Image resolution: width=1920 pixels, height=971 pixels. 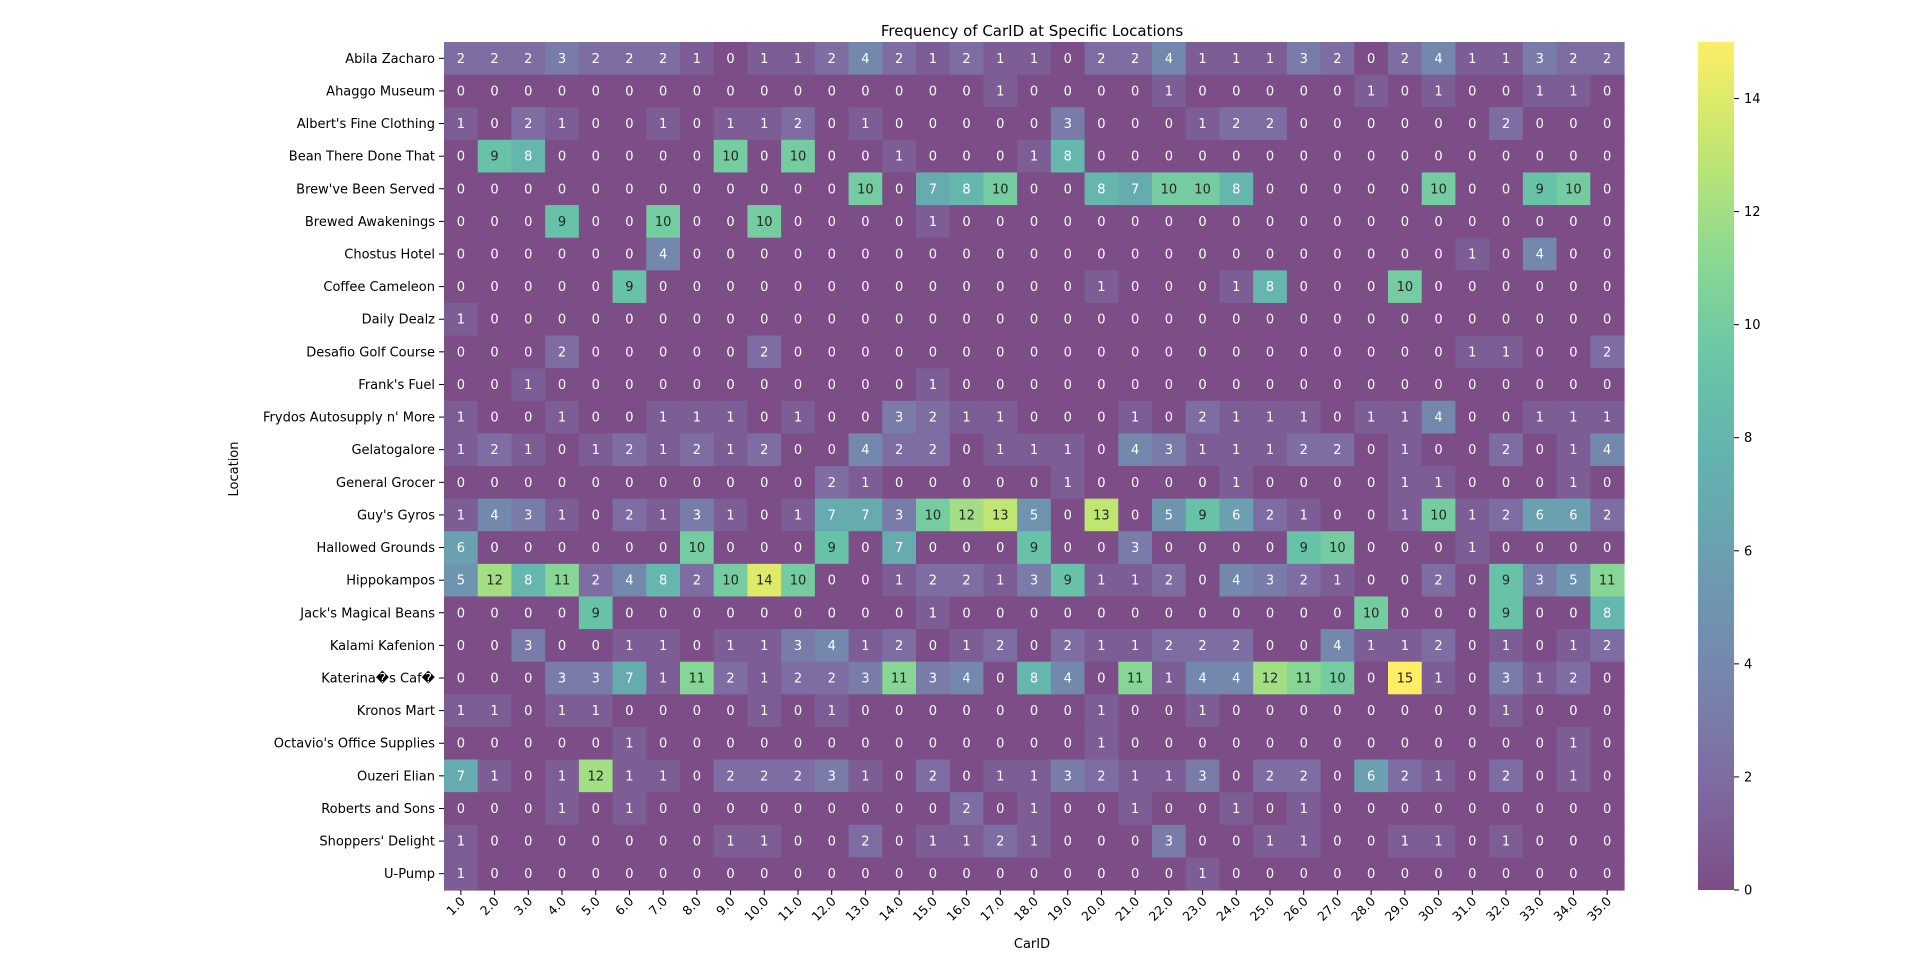 I want to click on y-tick-label: Guy's Gyros, so click(x=396, y=515).